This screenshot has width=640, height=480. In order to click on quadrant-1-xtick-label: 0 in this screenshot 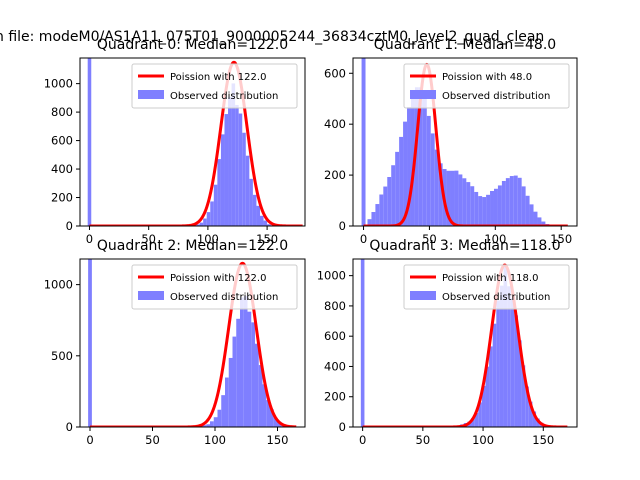, I will do `click(363, 239)`.